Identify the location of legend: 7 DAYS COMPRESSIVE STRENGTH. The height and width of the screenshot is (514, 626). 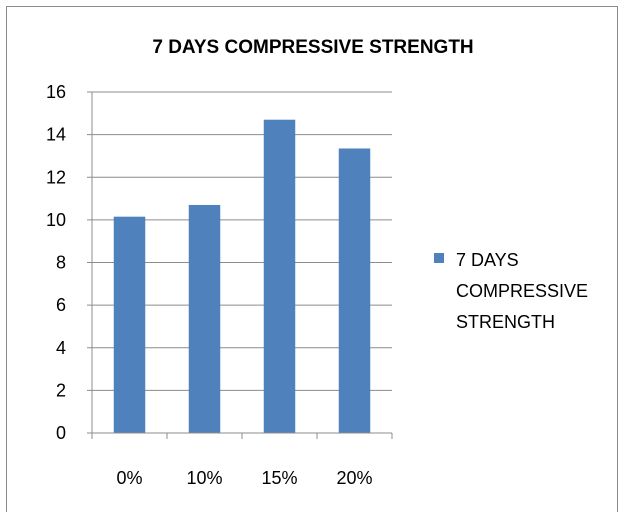
(511, 291).